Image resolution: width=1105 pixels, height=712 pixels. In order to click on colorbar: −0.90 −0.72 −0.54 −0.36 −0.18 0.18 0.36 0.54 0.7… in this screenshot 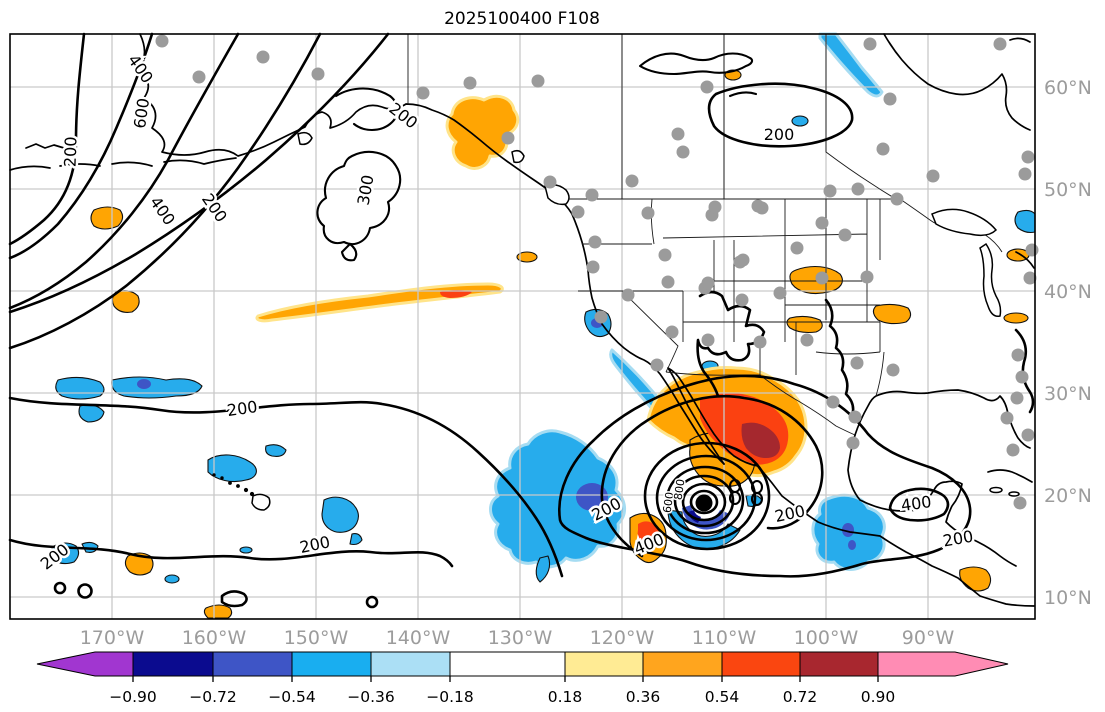, I will do `click(522, 678)`.